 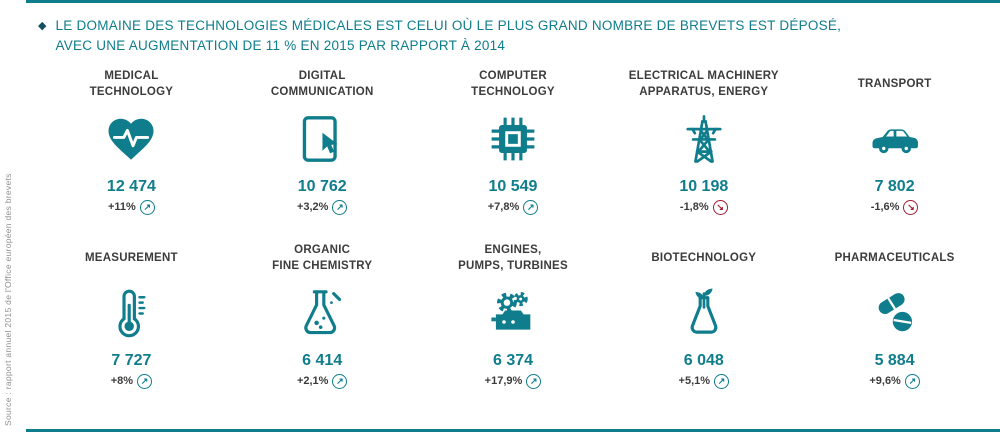 I want to click on patent-count: 6 414, so click(x=322, y=360).